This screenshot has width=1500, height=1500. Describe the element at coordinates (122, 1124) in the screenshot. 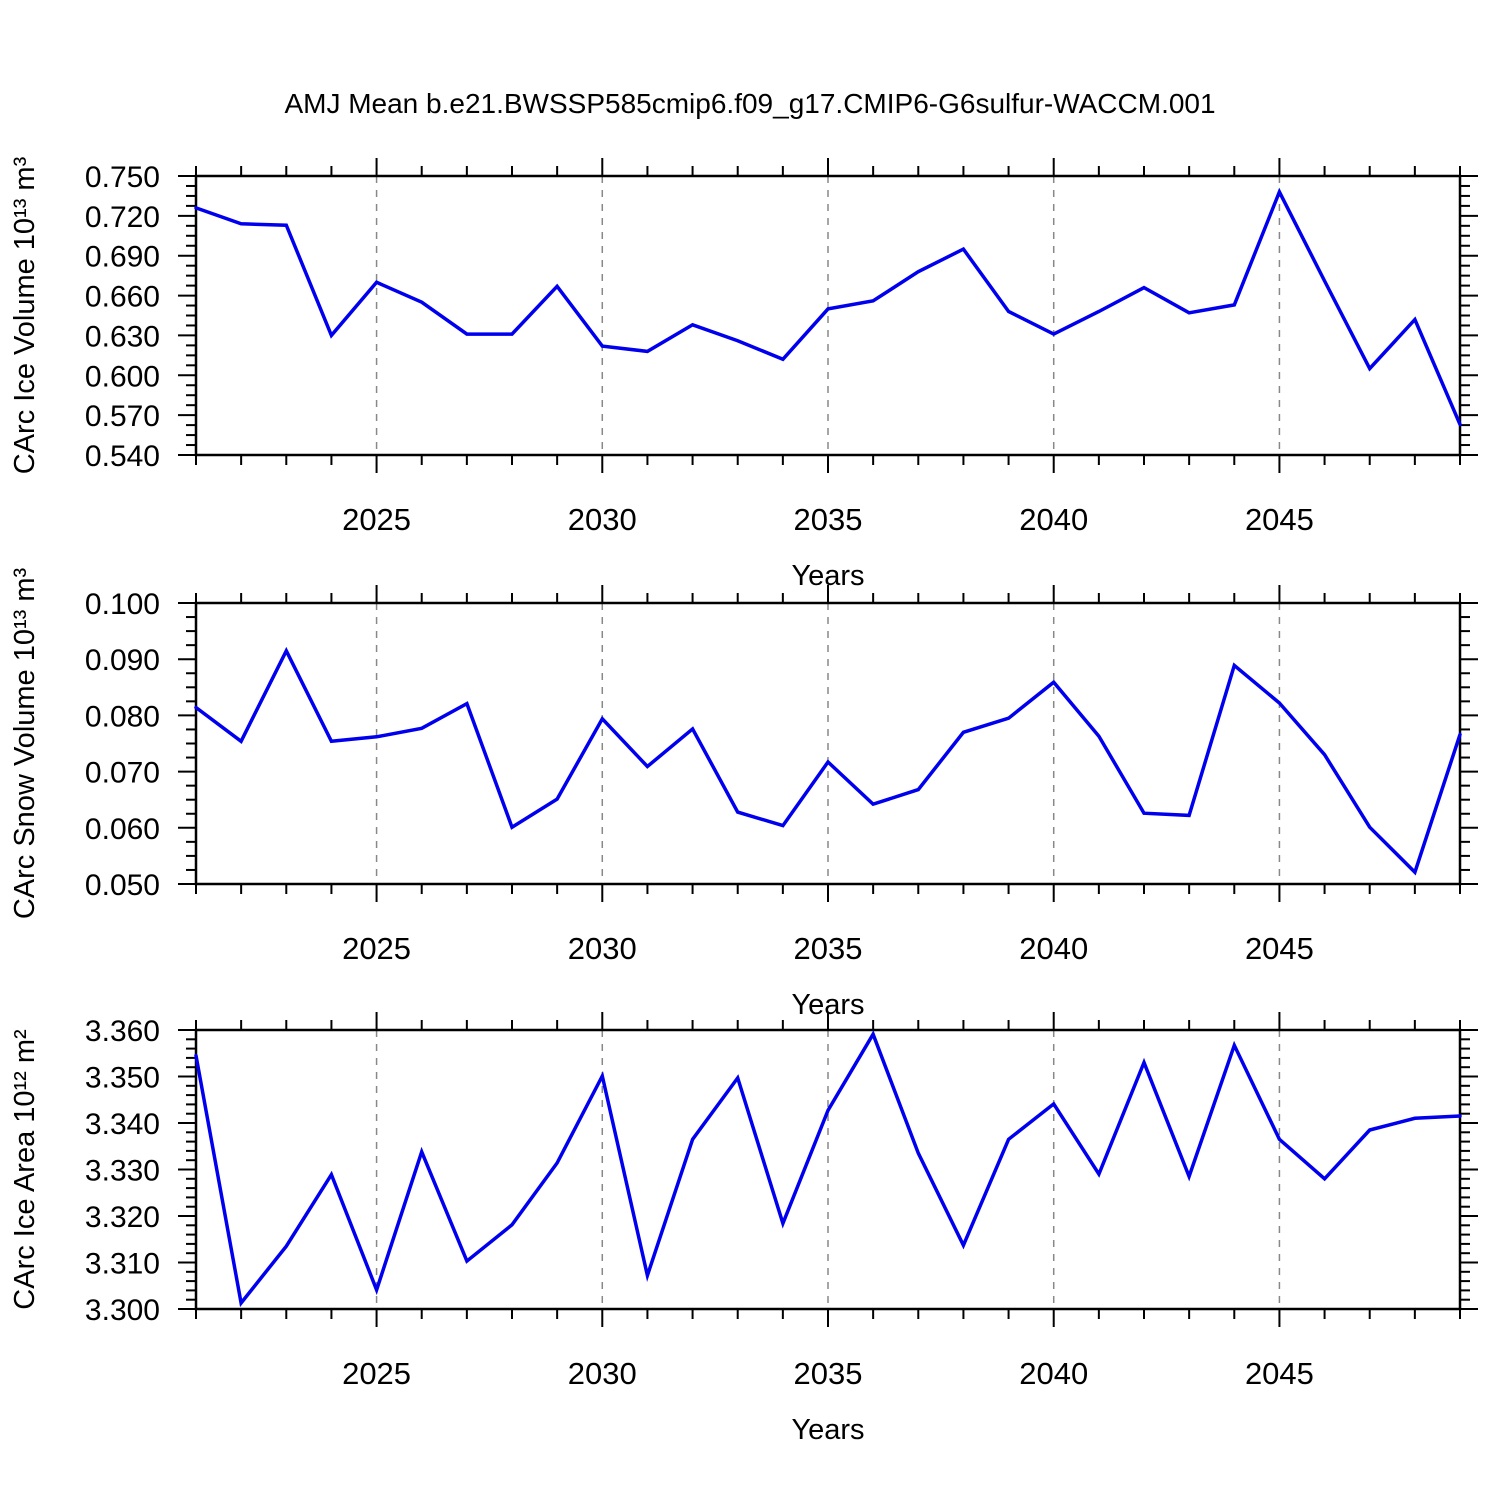

I see `y-tick-label: 3.340` at that location.